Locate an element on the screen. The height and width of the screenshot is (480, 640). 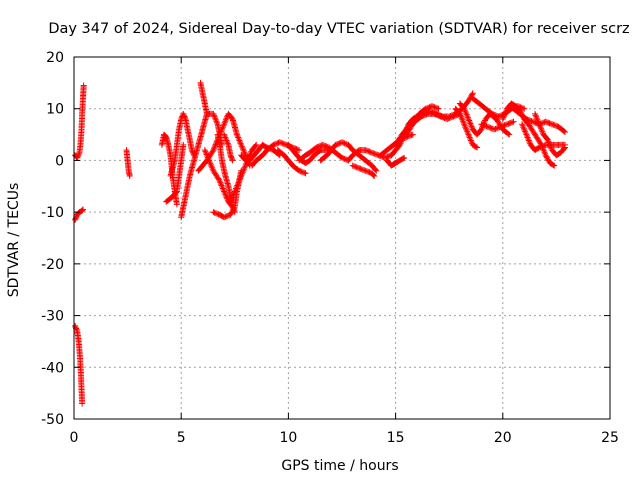
y-tick-label: -10 is located at coordinates (52, 213).